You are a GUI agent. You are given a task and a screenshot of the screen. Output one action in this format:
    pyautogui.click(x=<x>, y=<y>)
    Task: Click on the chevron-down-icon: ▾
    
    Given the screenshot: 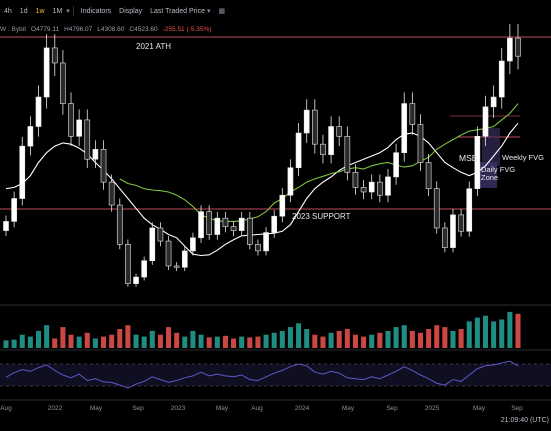 What is the action you would take?
    pyautogui.click(x=68, y=11)
    